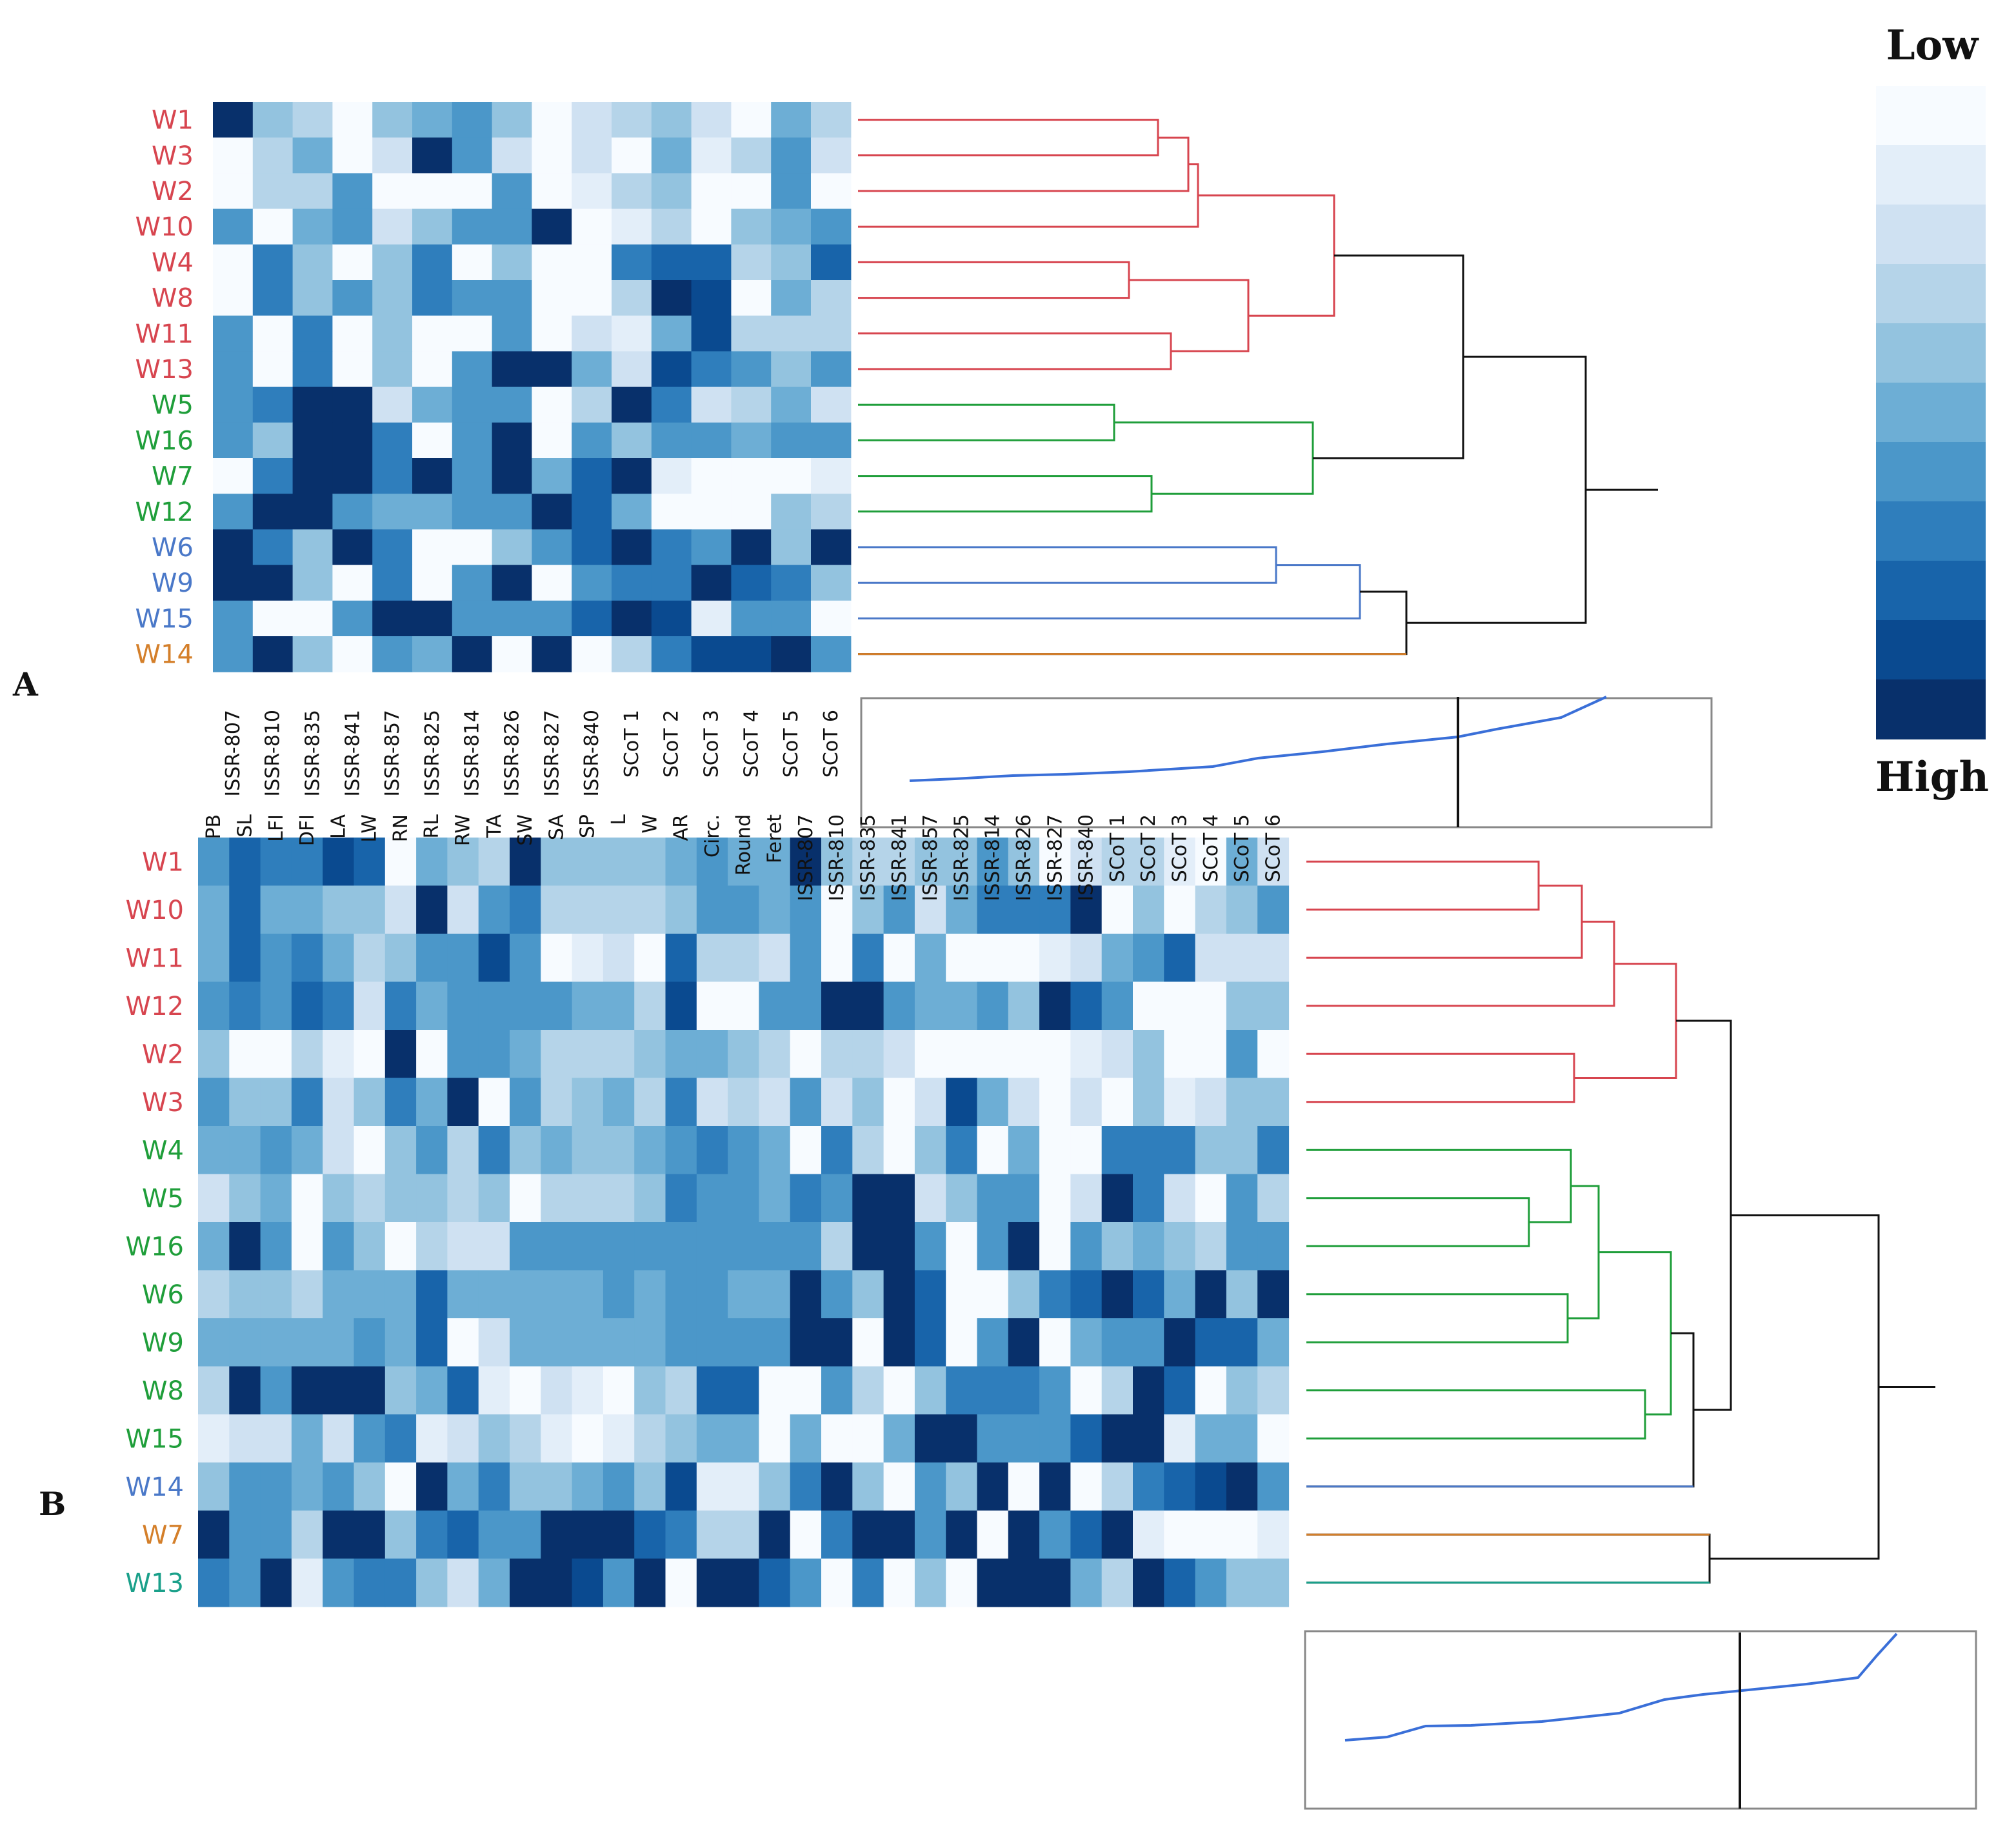 This screenshot has height=1828, width=2016. Describe the element at coordinates (463, 830) in the screenshot. I see `column-label: RW` at that location.